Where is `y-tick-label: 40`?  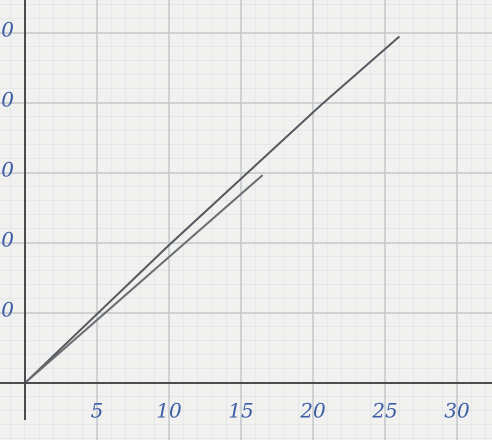
y-tick-label: 40 is located at coordinates (7, 100).